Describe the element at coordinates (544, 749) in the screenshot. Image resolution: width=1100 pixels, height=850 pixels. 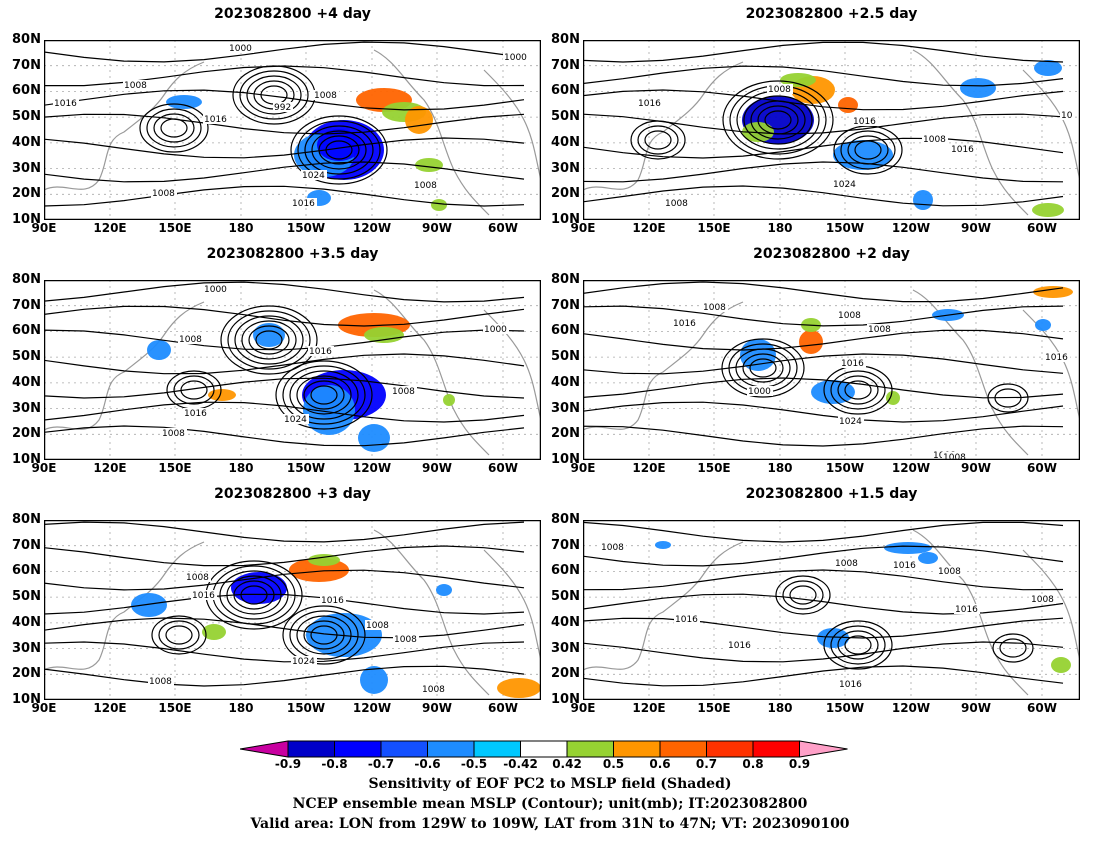
I see `colorbar` at that location.